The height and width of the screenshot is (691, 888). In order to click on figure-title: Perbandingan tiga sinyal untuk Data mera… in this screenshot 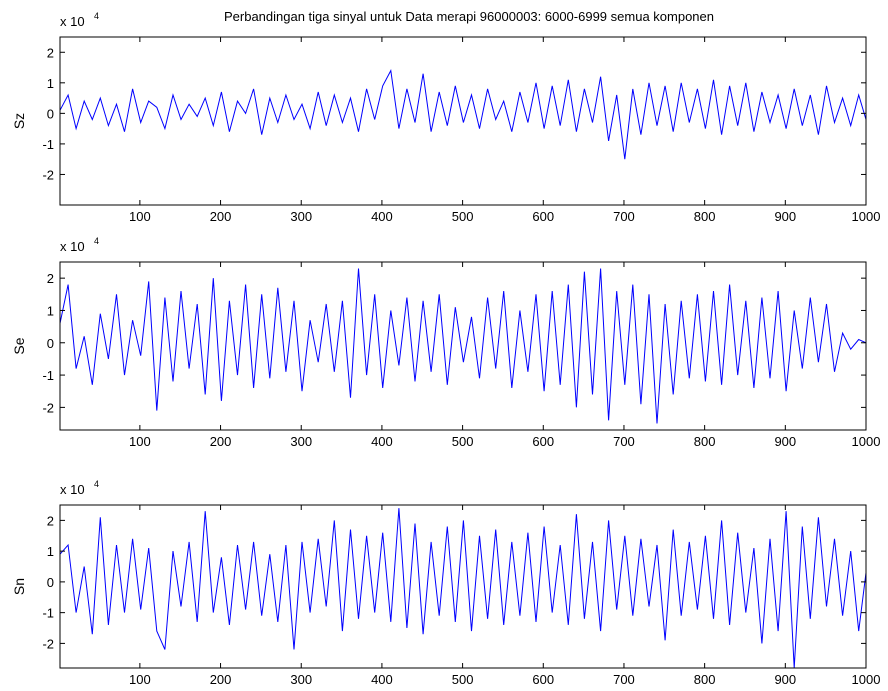, I will do `click(469, 16)`.